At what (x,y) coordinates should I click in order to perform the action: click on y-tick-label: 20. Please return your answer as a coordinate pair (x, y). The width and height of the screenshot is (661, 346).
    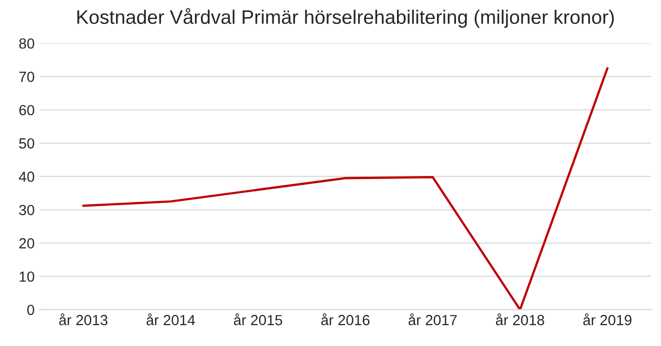
    Looking at the image, I should click on (26, 243).